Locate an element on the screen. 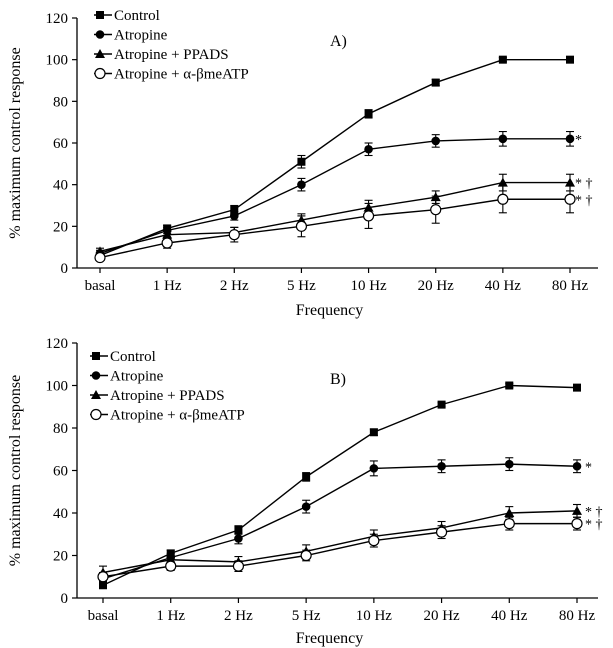  y-tick-label: 0 is located at coordinates (65, 599).